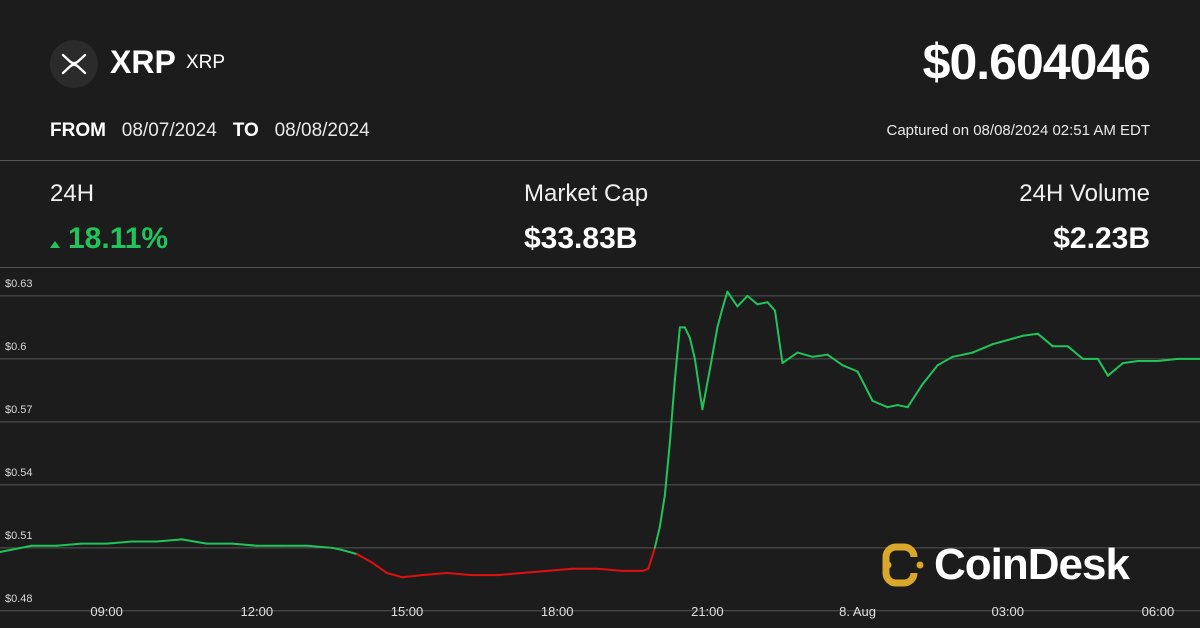 This screenshot has height=628, width=1200. I want to click on volume-label: 24H Volume, so click(1084, 193).